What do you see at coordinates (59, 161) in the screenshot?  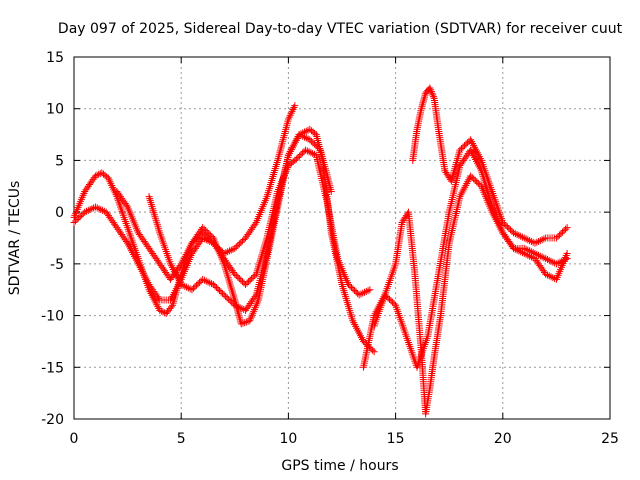 I see `y-tick-label: 5` at bounding box center [59, 161].